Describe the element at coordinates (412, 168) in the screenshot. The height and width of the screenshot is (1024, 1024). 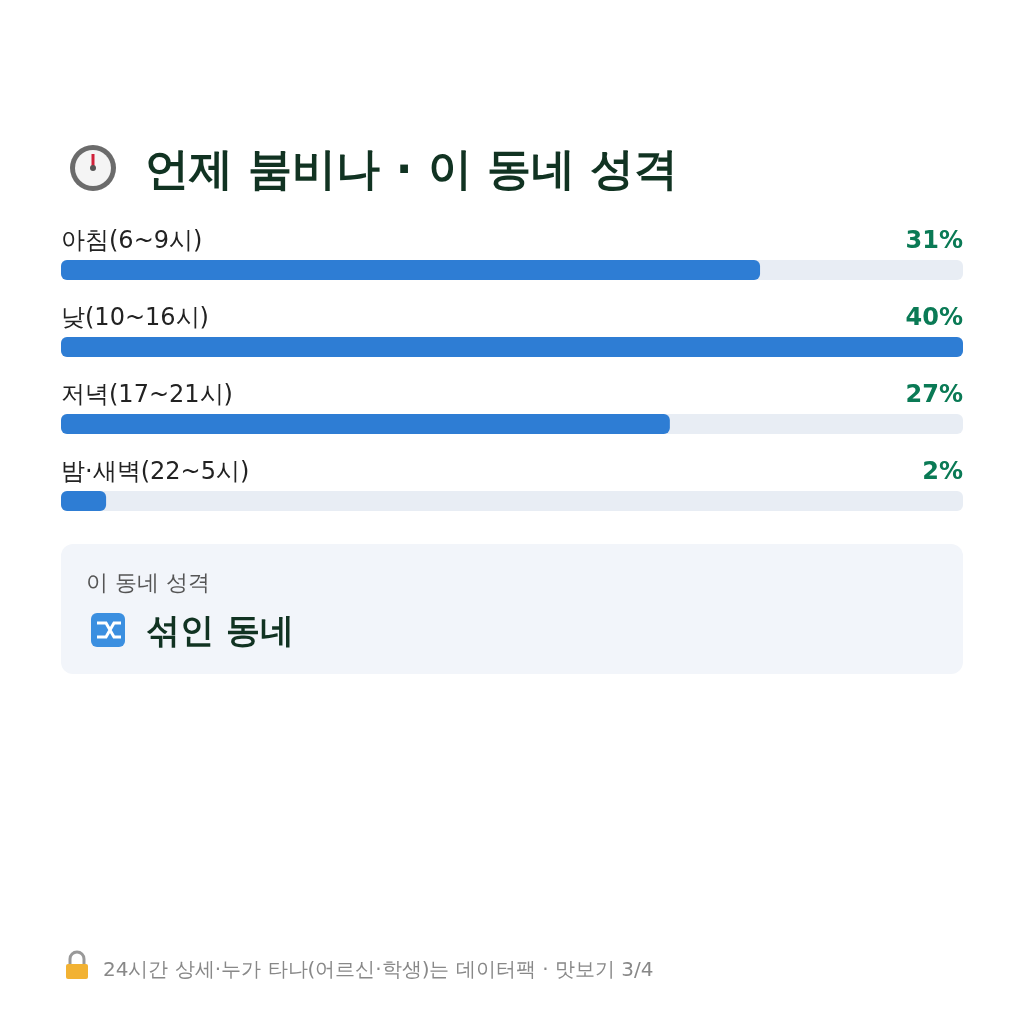
I see `chart-title: 언제 붐비나 · 이 동네 성격` at that location.